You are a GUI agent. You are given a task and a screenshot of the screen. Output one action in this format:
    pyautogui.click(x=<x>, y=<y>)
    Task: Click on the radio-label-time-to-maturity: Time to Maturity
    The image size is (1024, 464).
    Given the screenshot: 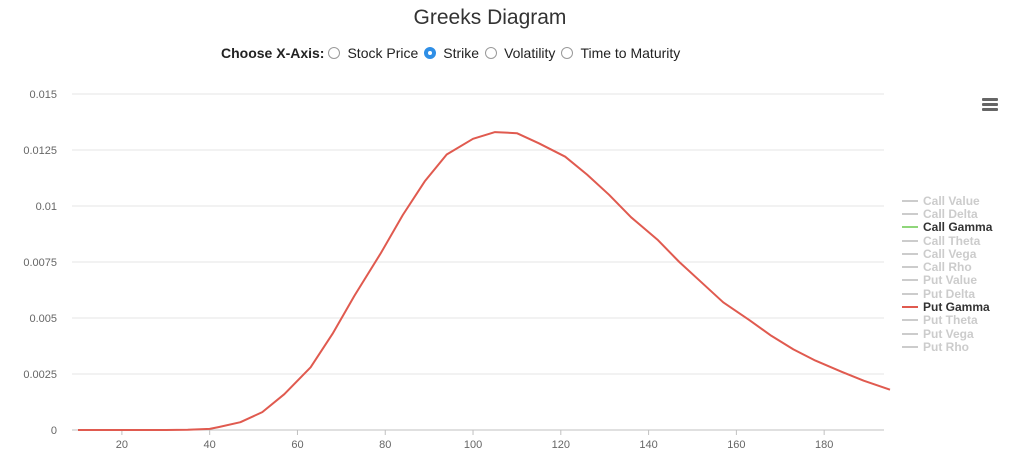 What is the action you would take?
    pyautogui.click(x=630, y=53)
    